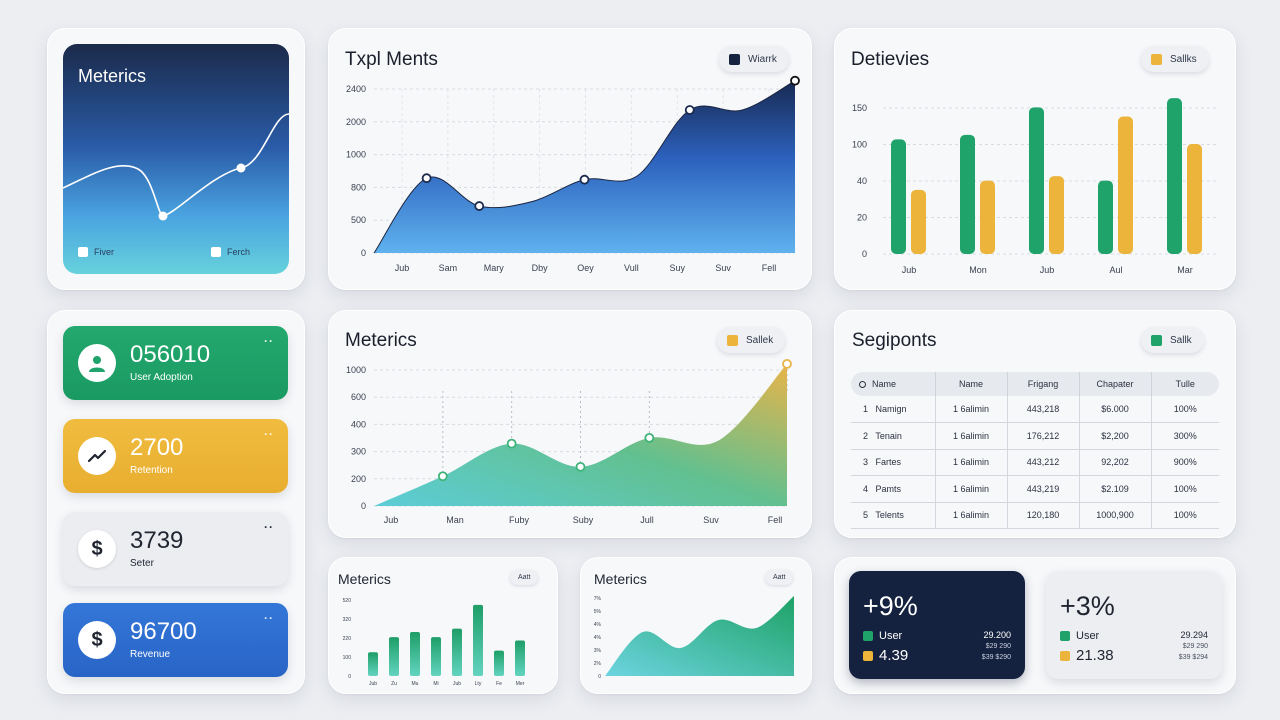 This screenshot has width=1280, height=720. Describe the element at coordinates (1115, 515) in the screenshot. I see `table-cell: 1000,900` at that location.